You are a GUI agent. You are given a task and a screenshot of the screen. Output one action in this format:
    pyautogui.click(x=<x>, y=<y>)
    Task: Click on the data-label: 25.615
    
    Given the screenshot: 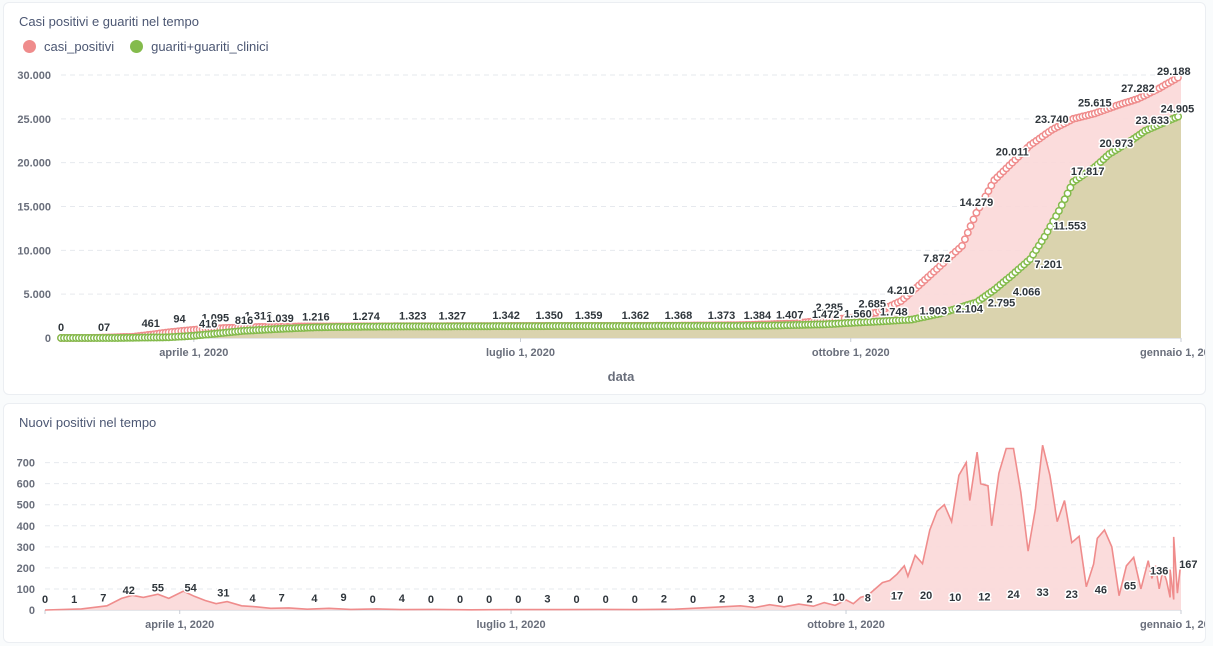 What is the action you would take?
    pyautogui.click(x=1095, y=103)
    